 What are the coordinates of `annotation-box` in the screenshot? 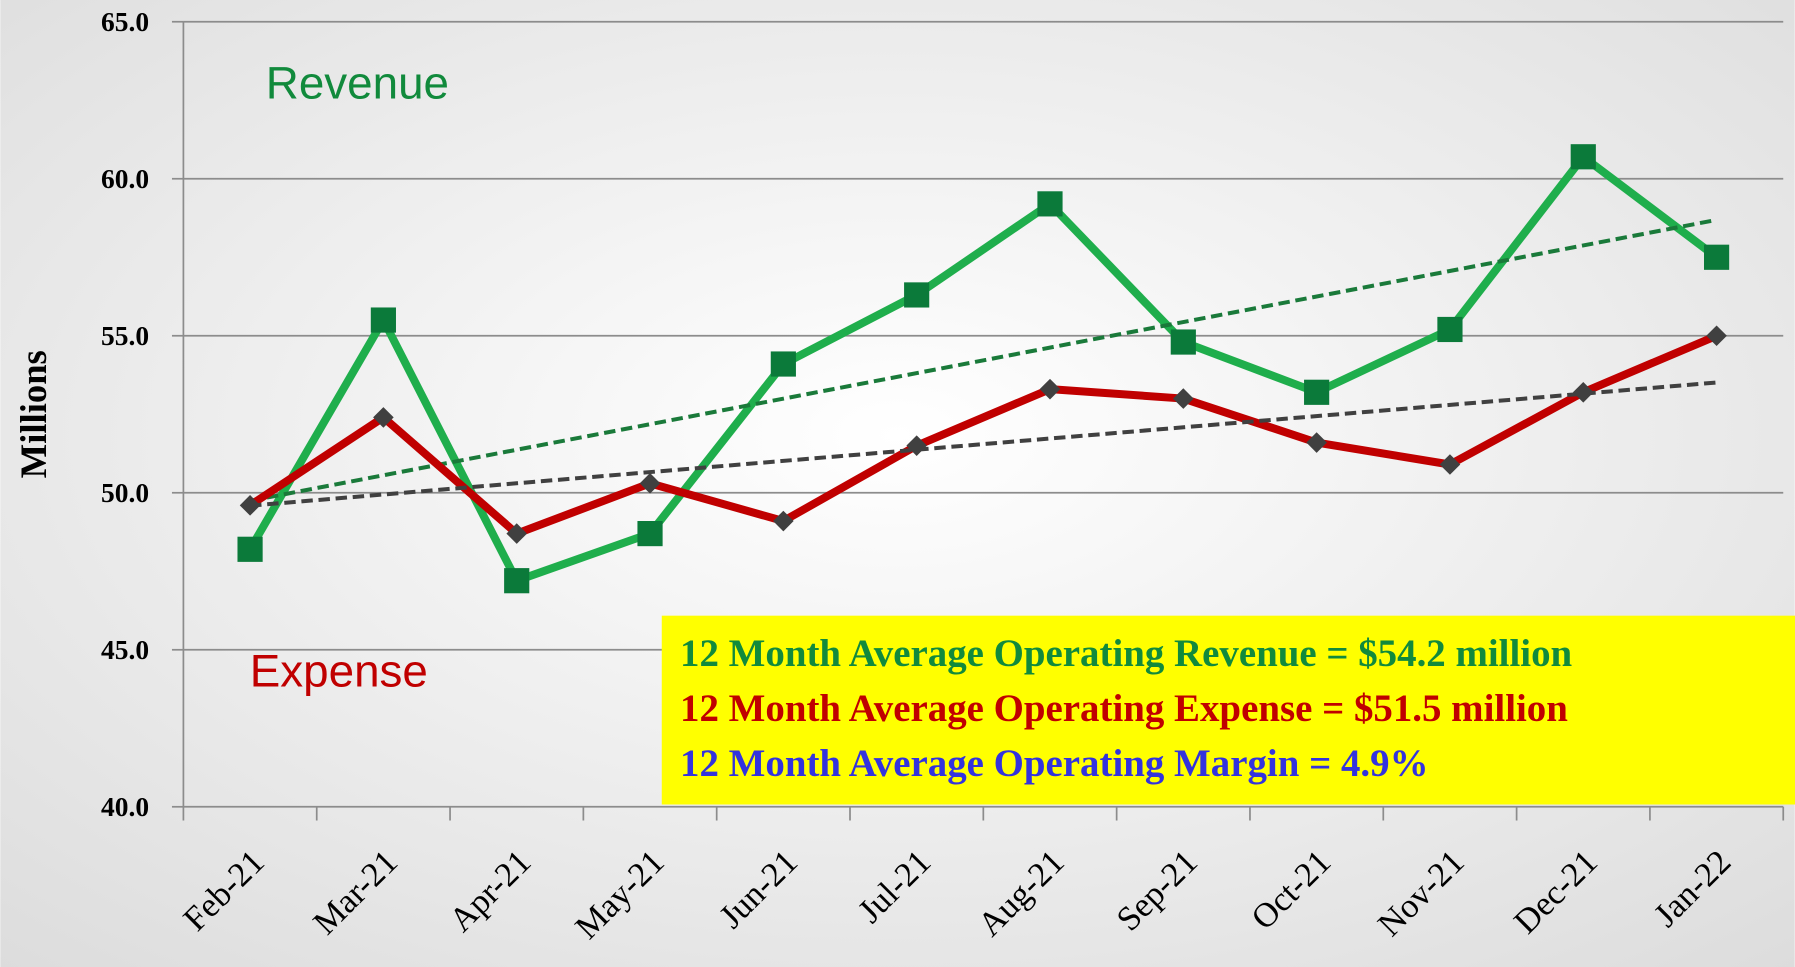 It's located at (1228, 710).